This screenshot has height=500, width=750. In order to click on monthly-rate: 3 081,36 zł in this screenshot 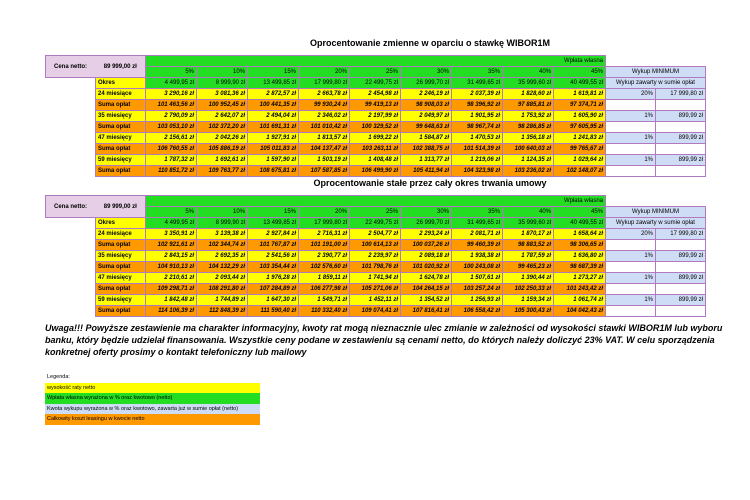, I will do `click(222, 94)`.